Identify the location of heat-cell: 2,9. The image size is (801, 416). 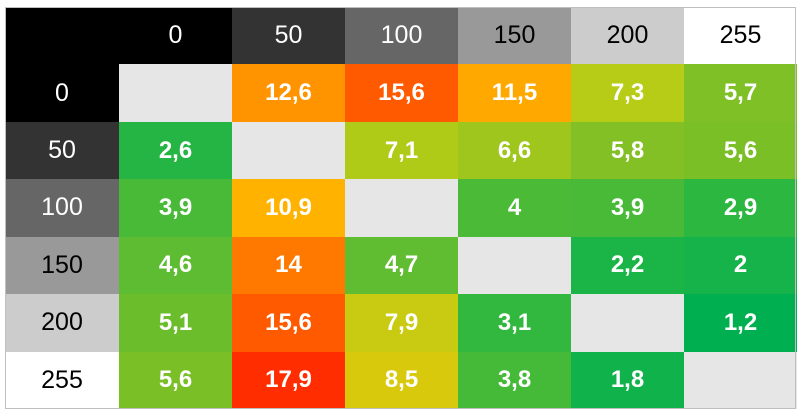
(740, 208).